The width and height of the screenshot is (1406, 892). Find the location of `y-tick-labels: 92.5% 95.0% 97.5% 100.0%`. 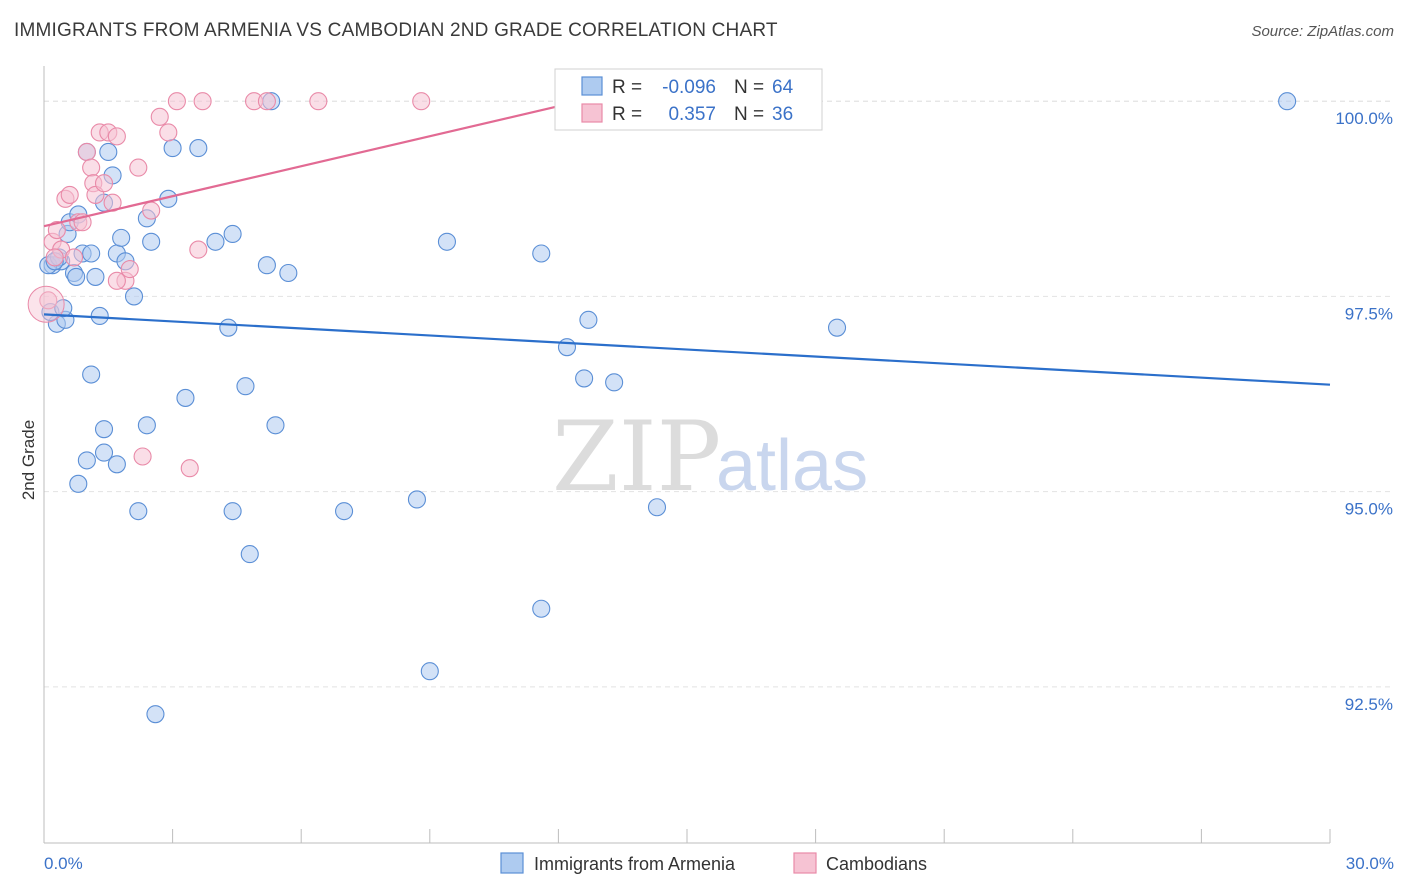

y-tick-labels: 92.5% 95.0% 97.5% 100.0% is located at coordinates (1364, 411).